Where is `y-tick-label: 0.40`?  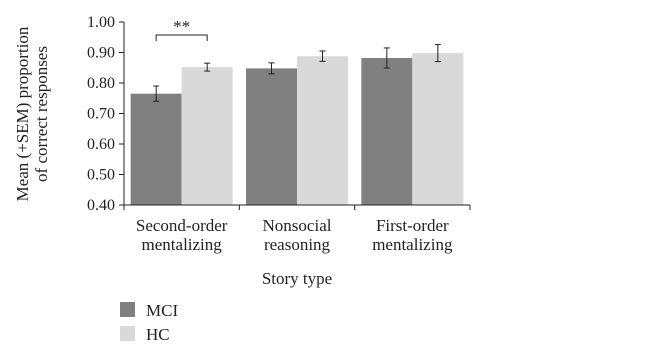 y-tick-label: 0.40 is located at coordinates (101, 205).